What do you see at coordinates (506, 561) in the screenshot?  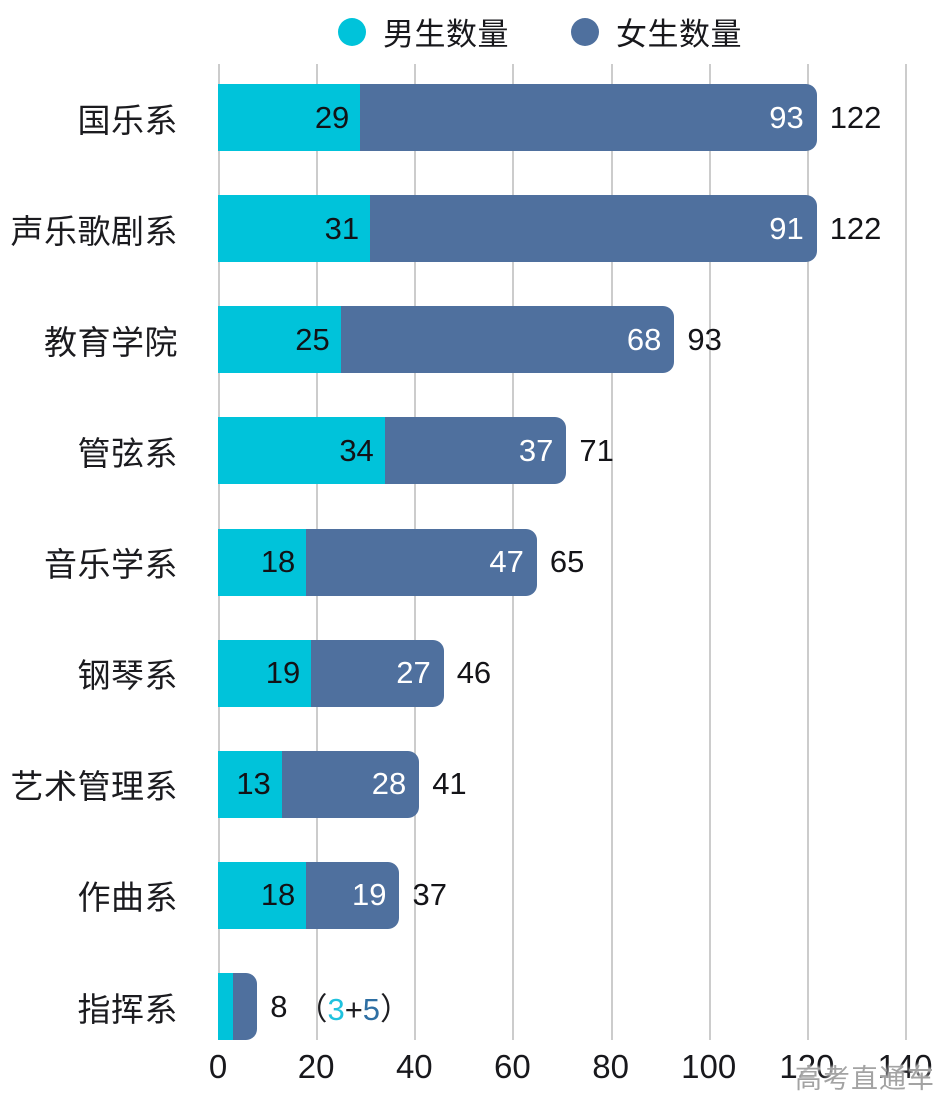 I see `segment-value-label: 47` at bounding box center [506, 561].